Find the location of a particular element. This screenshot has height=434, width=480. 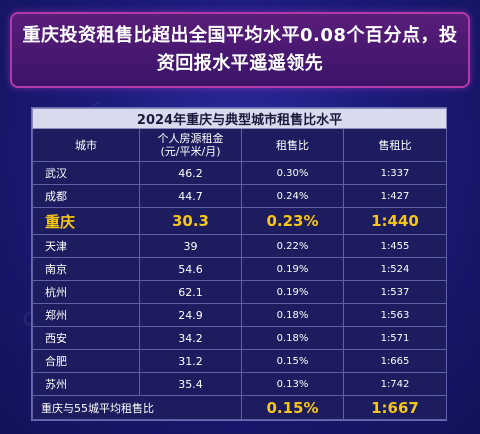

header-ratio: 租售比 is located at coordinates (292, 145).